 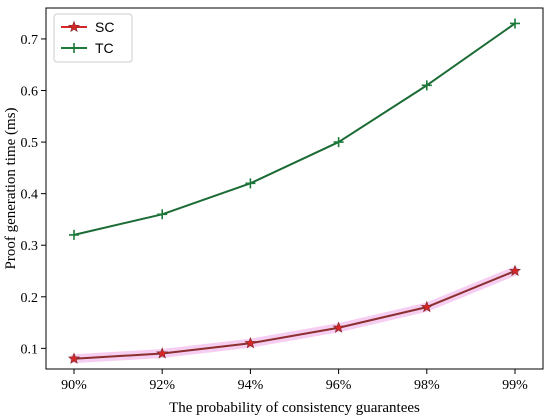 What do you see at coordinates (74, 48) in the screenshot?
I see `legend-marker-tc` at bounding box center [74, 48].